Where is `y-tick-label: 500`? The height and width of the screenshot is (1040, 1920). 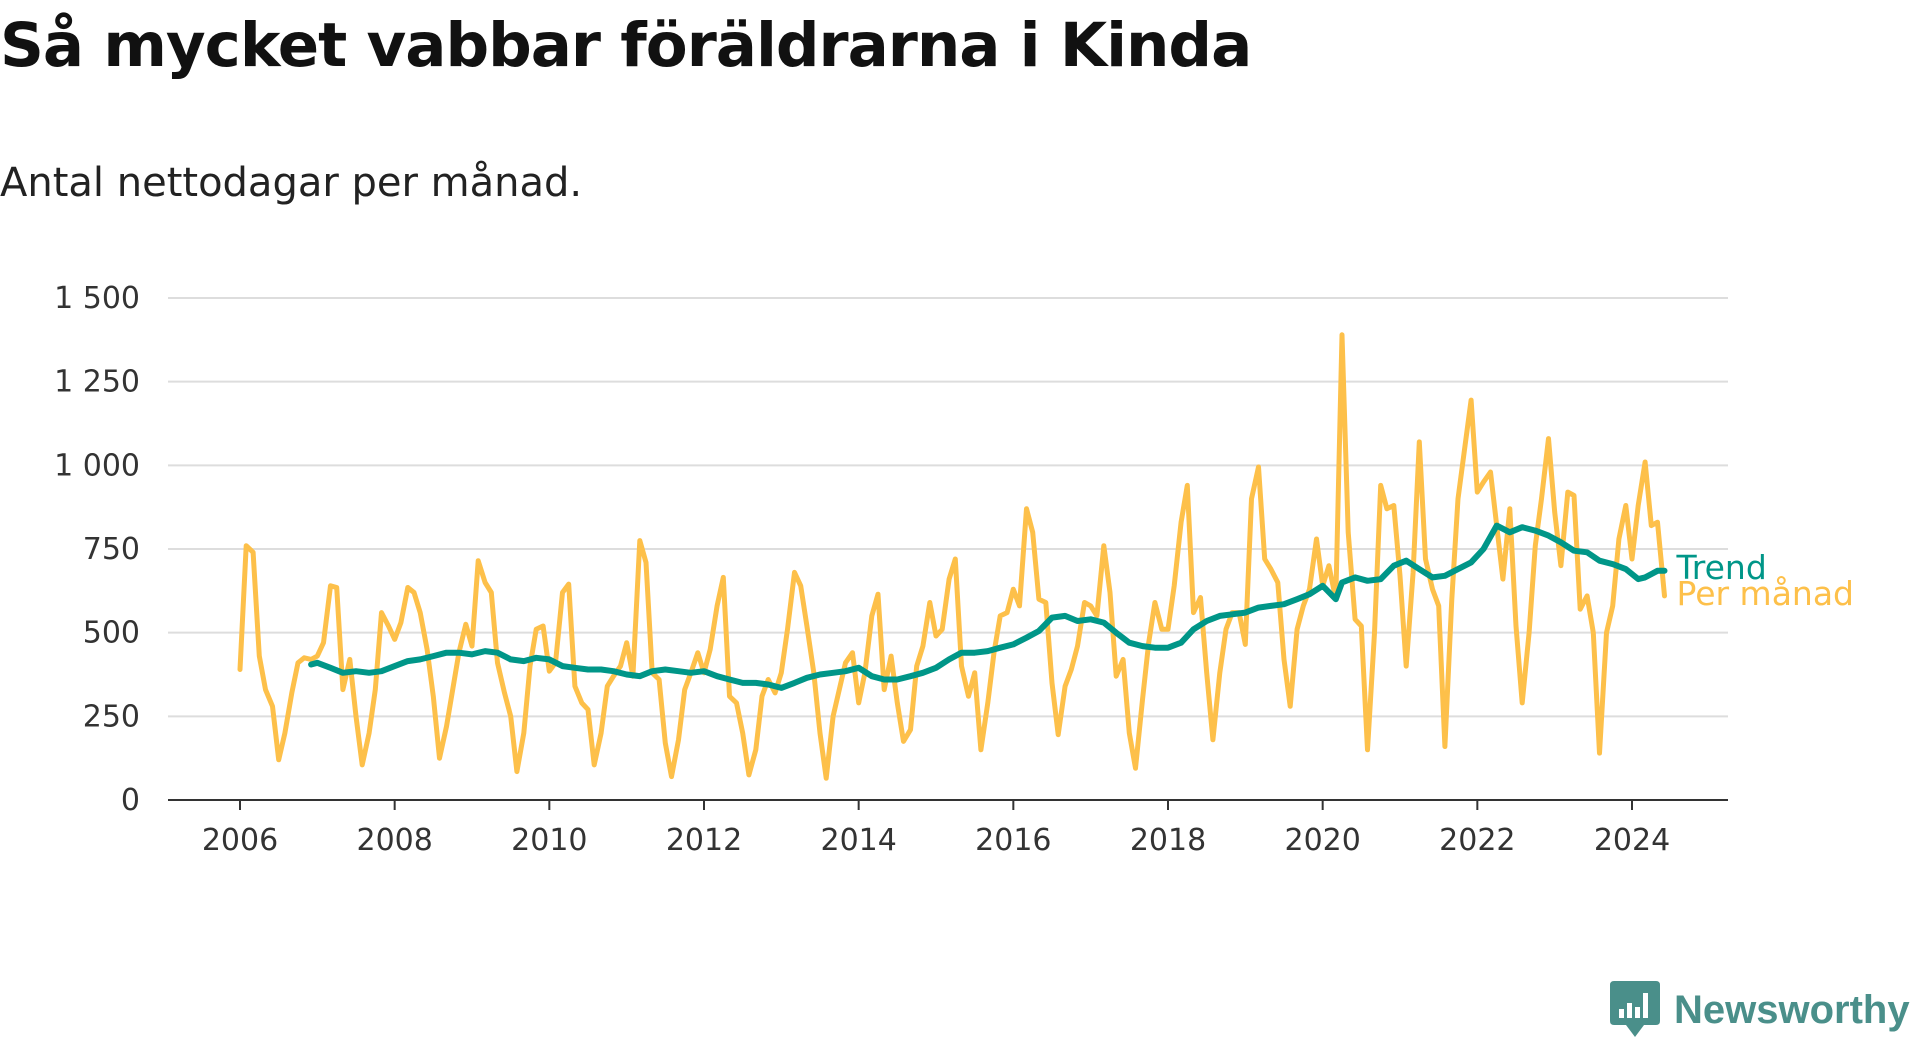
y-tick-label: 500 is located at coordinates (111, 633).